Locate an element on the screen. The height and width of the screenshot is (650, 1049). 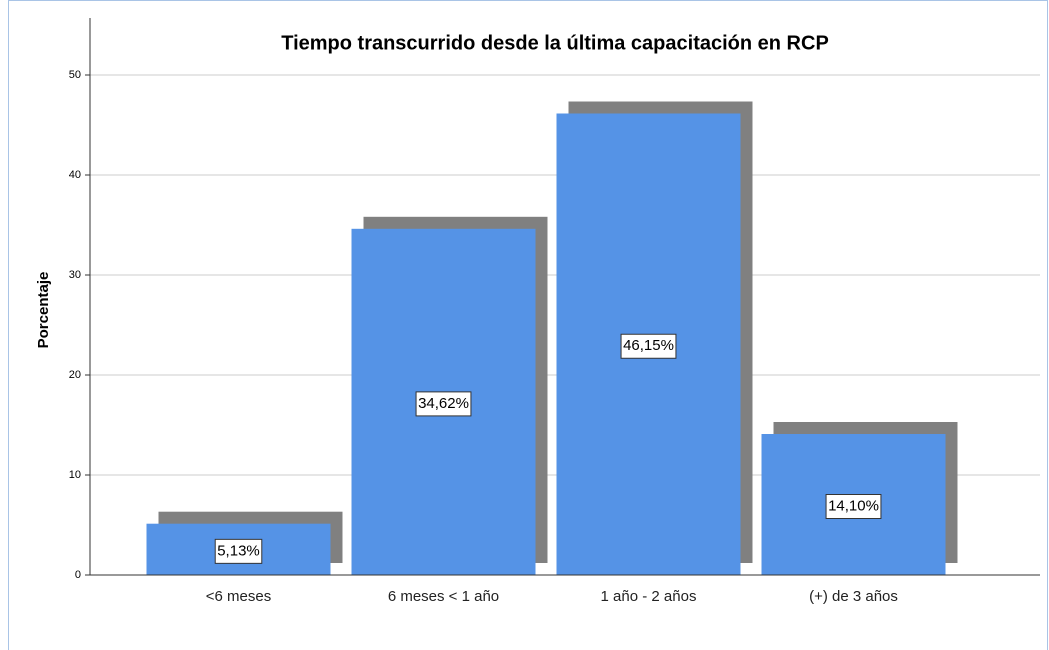
y-tick-label: 20 is located at coordinates (75, 375).